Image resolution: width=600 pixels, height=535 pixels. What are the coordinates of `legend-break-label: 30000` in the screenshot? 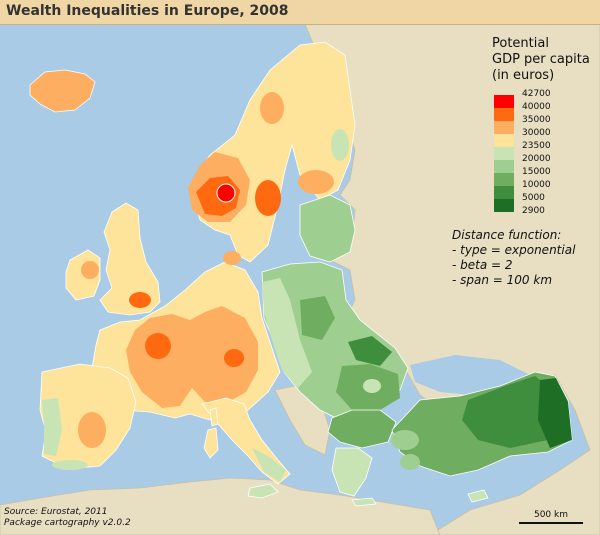 It's located at (536, 133).